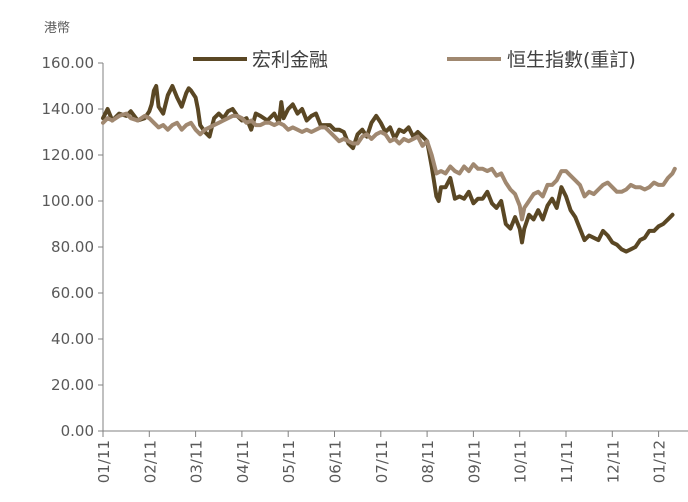 This screenshot has width=688, height=502. I want to click on legend-label-1: 恒生指數(重訂), so click(571, 60).